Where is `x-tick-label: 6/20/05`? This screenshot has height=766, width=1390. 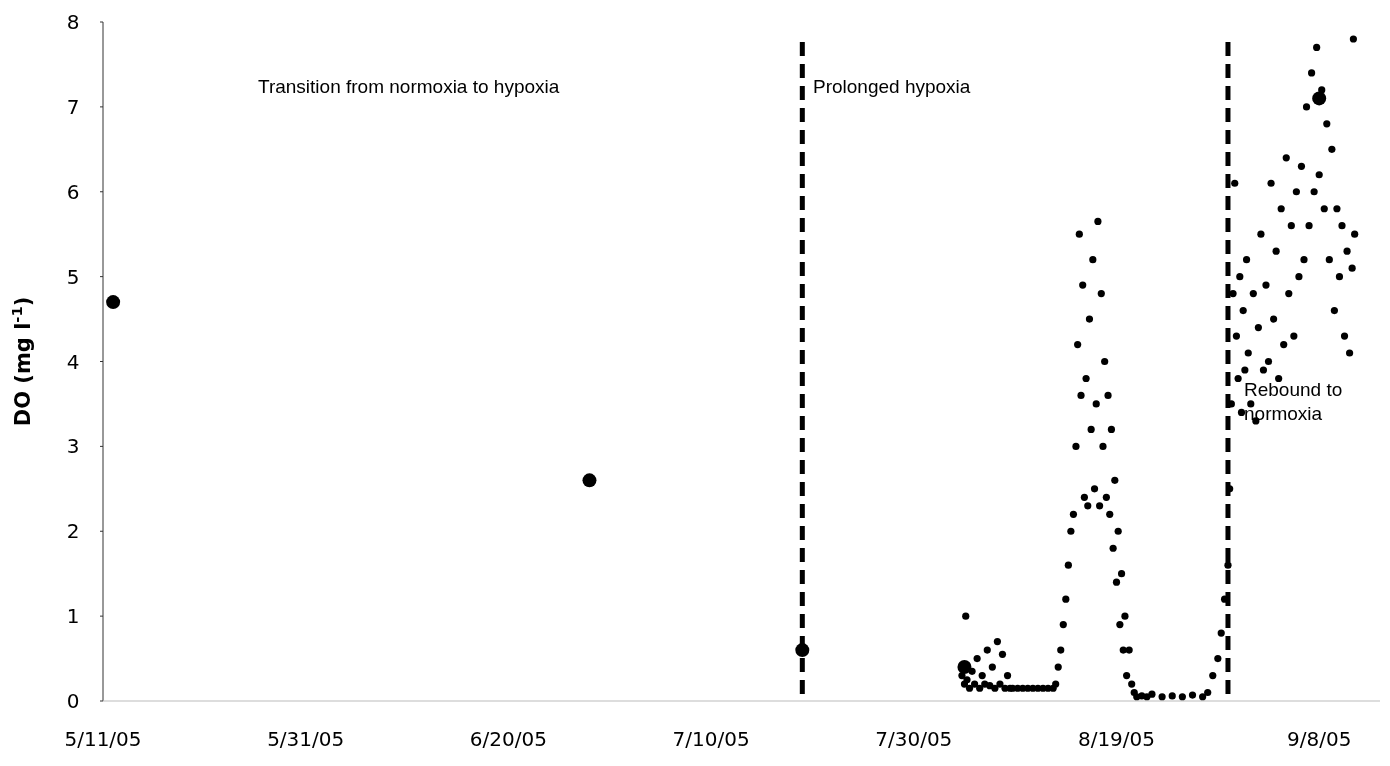 x-tick-label: 6/20/05 is located at coordinates (508, 739).